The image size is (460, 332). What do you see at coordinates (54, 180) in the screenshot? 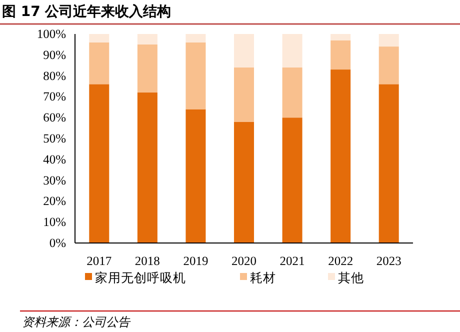
I see `y-tick-label: 30%` at bounding box center [54, 180].